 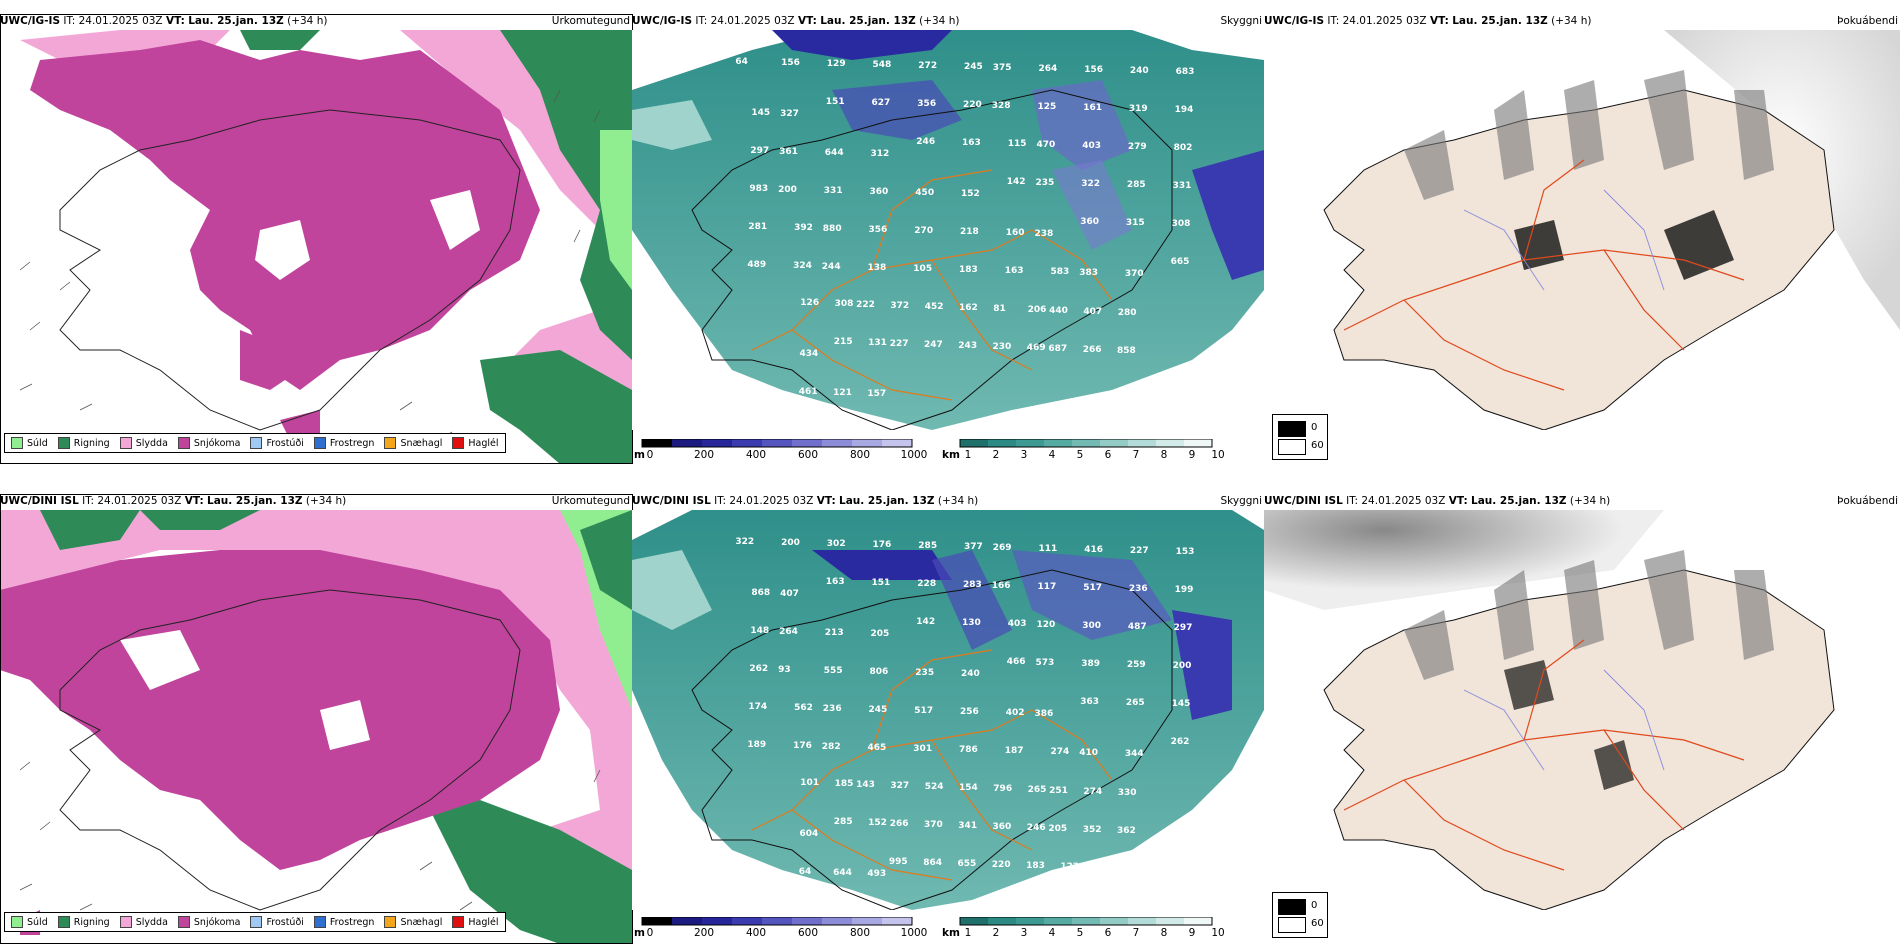 What do you see at coordinates (1014, 271) in the screenshot?
I see `ceiling-value-label: 163` at bounding box center [1014, 271].